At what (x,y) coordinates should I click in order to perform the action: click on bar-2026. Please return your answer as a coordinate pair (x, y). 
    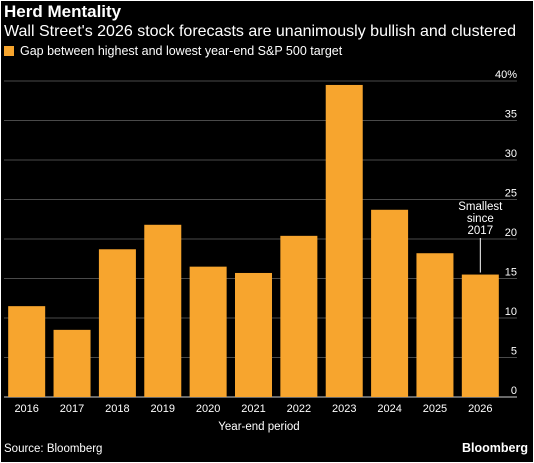
    Looking at the image, I should click on (480, 335).